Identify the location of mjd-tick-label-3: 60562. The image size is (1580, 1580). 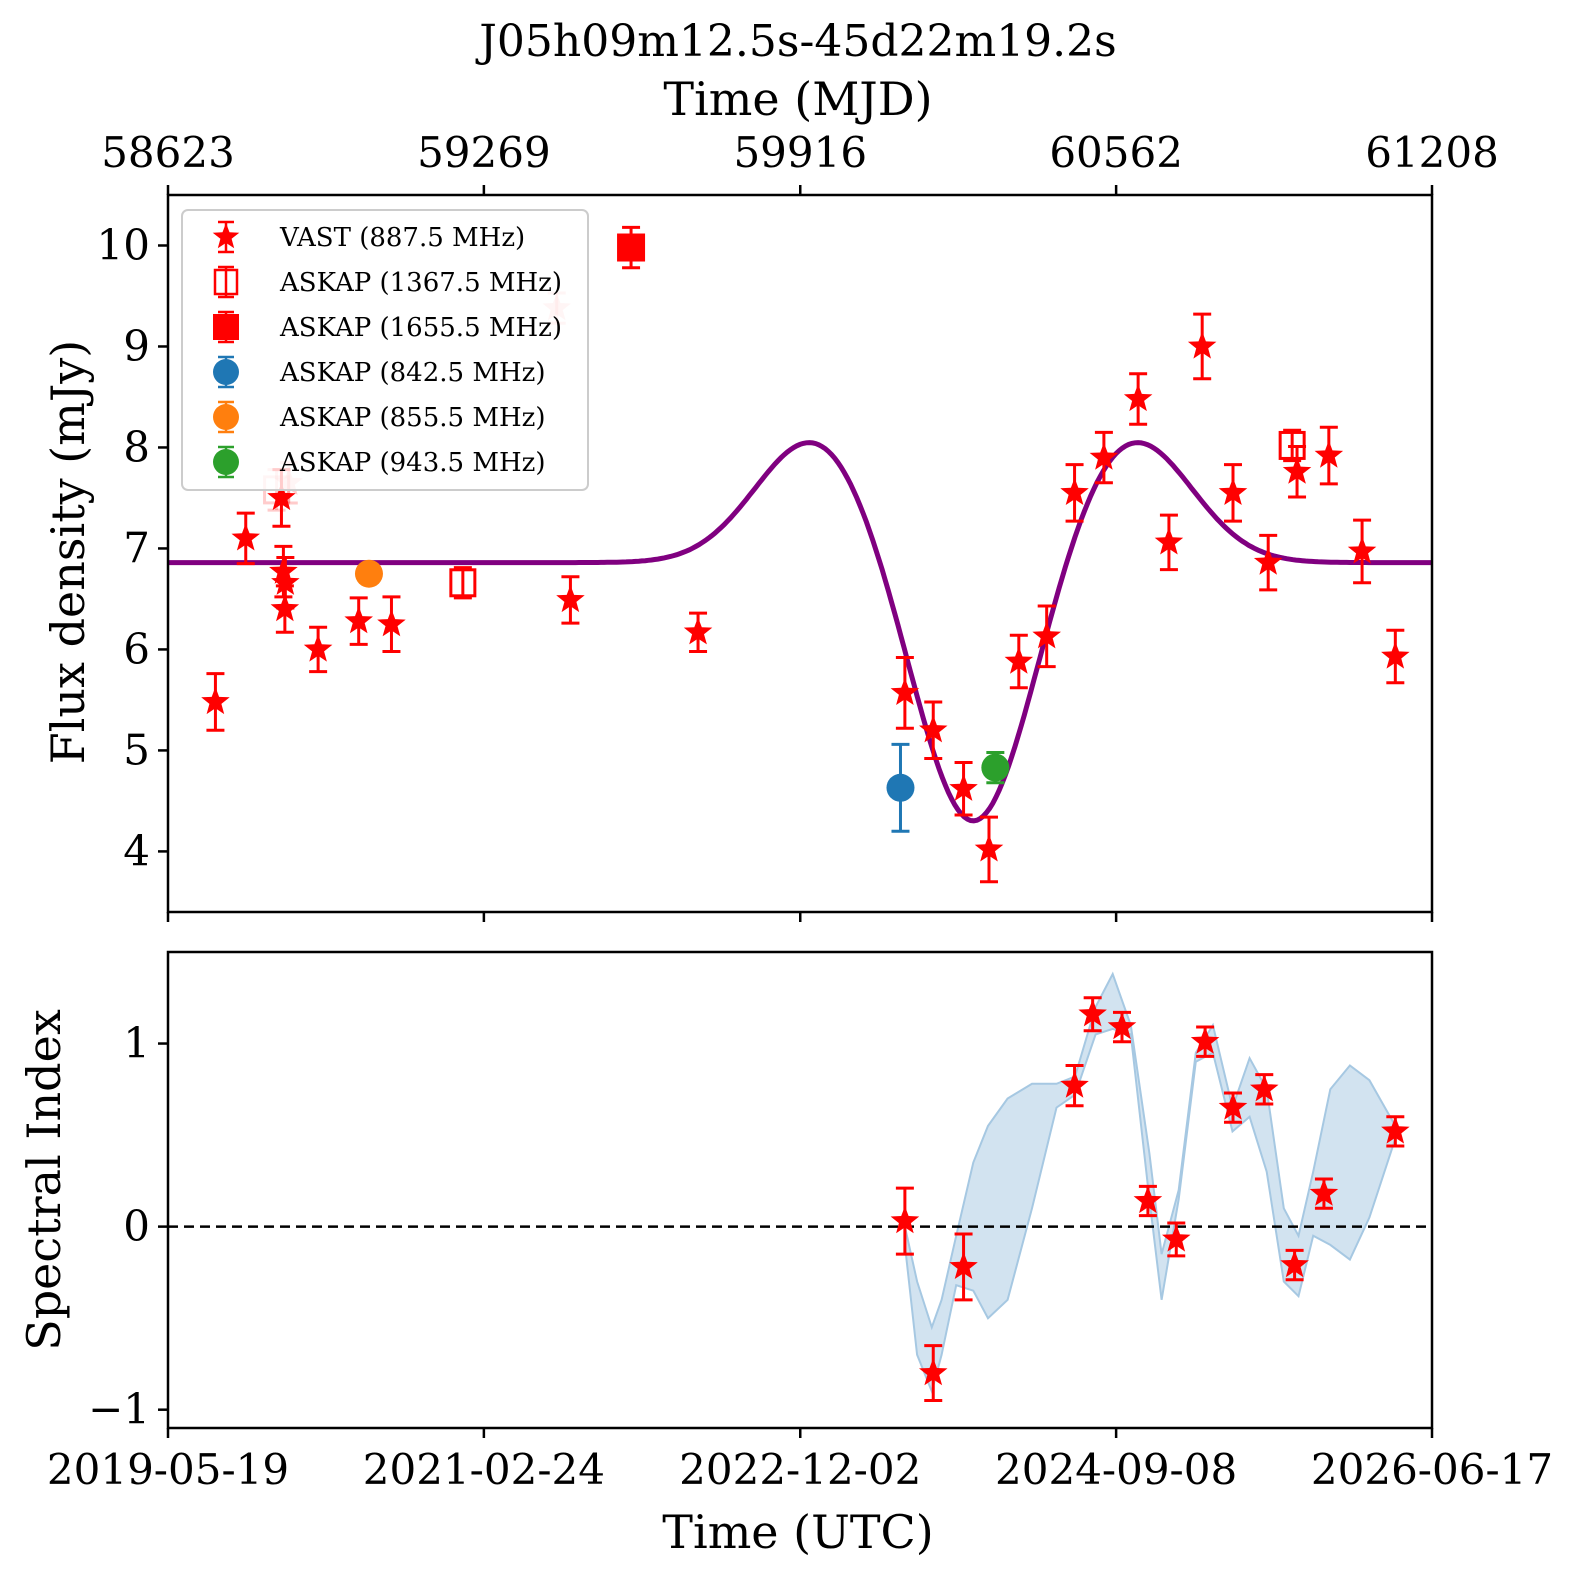
(1116, 152).